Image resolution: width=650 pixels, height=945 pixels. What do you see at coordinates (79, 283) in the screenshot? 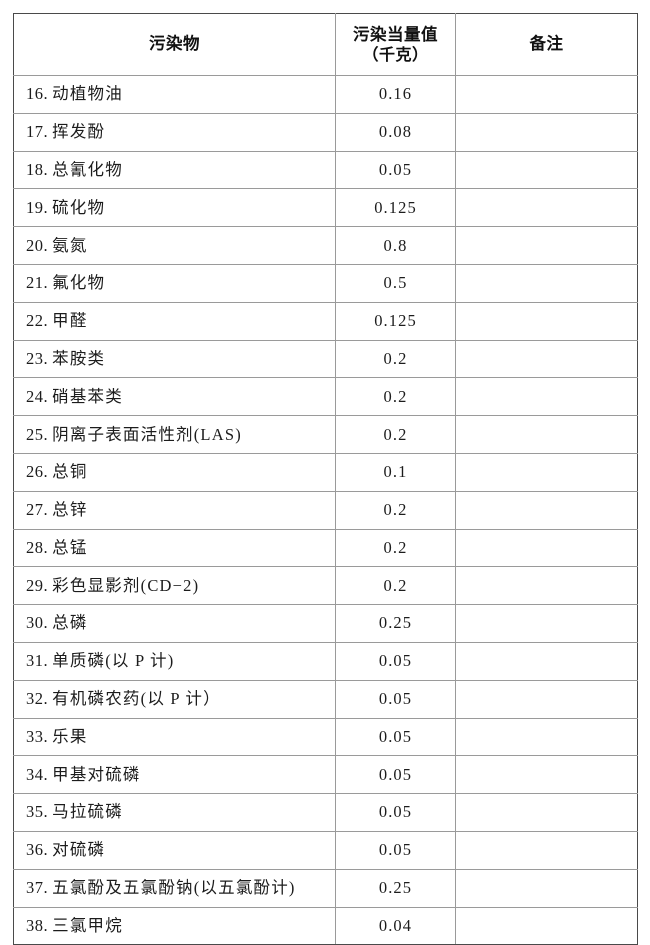
I see `pollutant-name: 氟化物` at bounding box center [79, 283].